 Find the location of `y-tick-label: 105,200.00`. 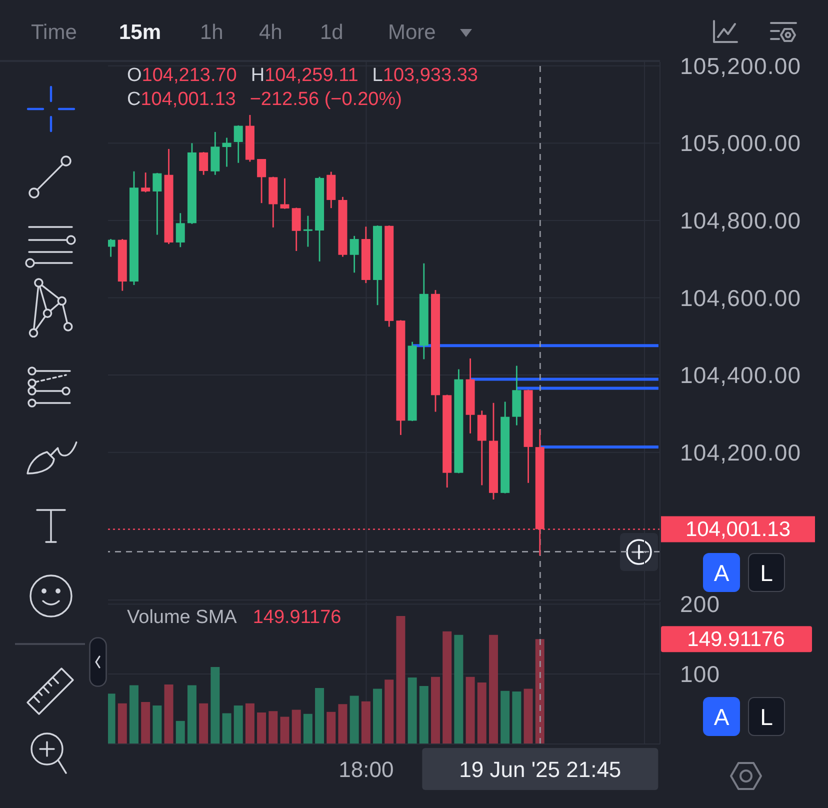

y-tick-label: 105,200.00 is located at coordinates (741, 65).